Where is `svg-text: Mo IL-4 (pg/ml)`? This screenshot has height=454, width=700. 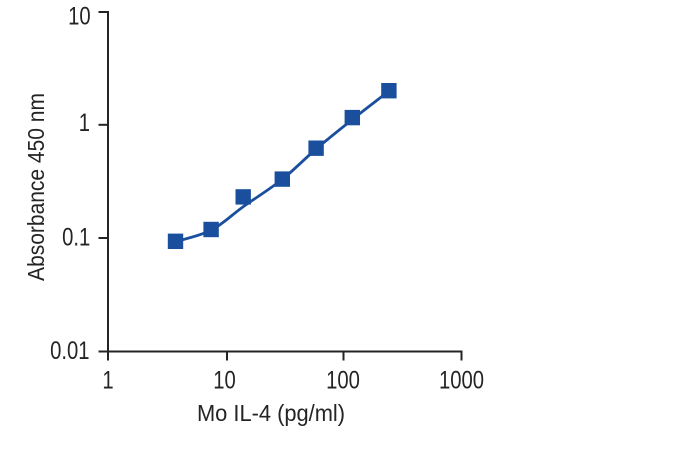 svg-text: Mo IL-4 (pg/ml) is located at coordinates (271, 413).